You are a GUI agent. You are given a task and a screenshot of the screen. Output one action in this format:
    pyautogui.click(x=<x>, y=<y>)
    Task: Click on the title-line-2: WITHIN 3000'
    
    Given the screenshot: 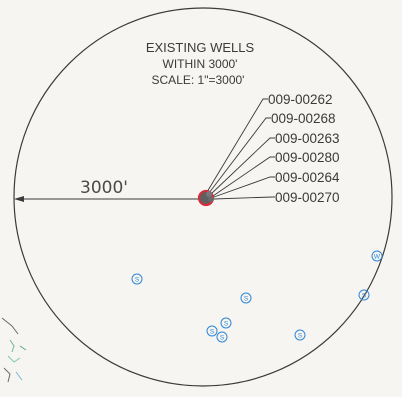 What is the action you would take?
    pyautogui.click(x=200, y=64)
    